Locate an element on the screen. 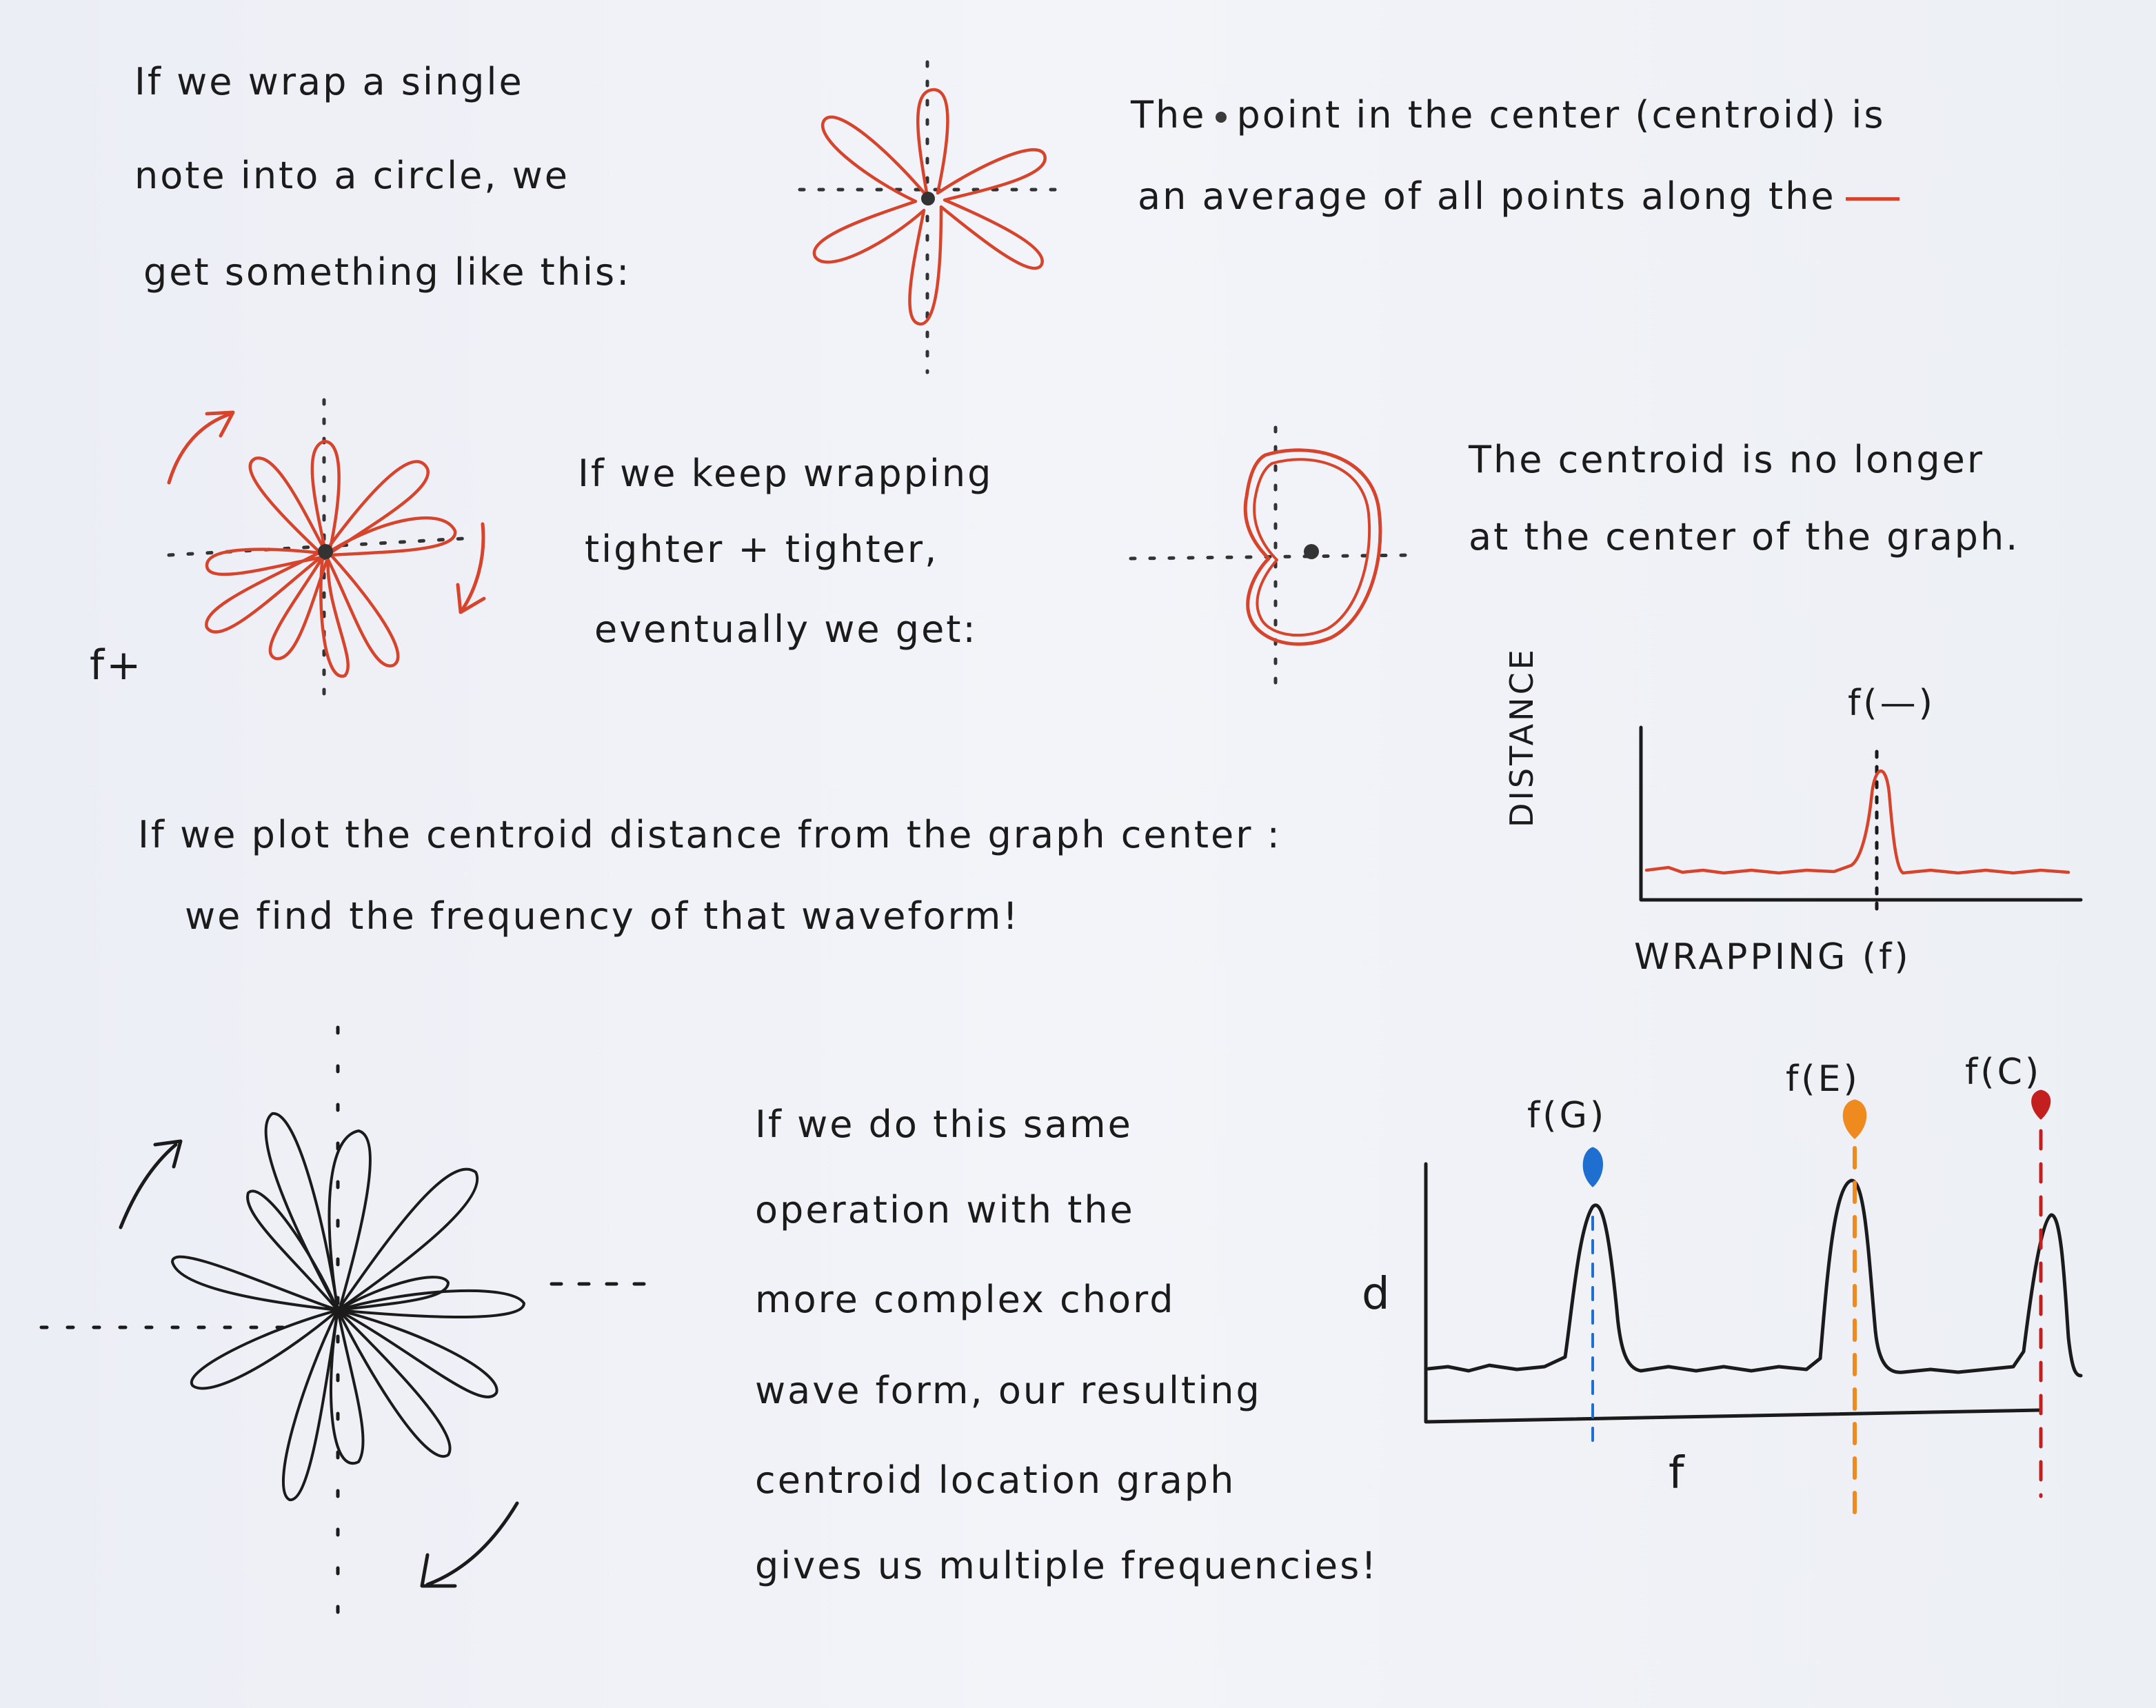 The width and height of the screenshot is (2156, 1708). rotating-star-figure is located at coordinates (326, 548).